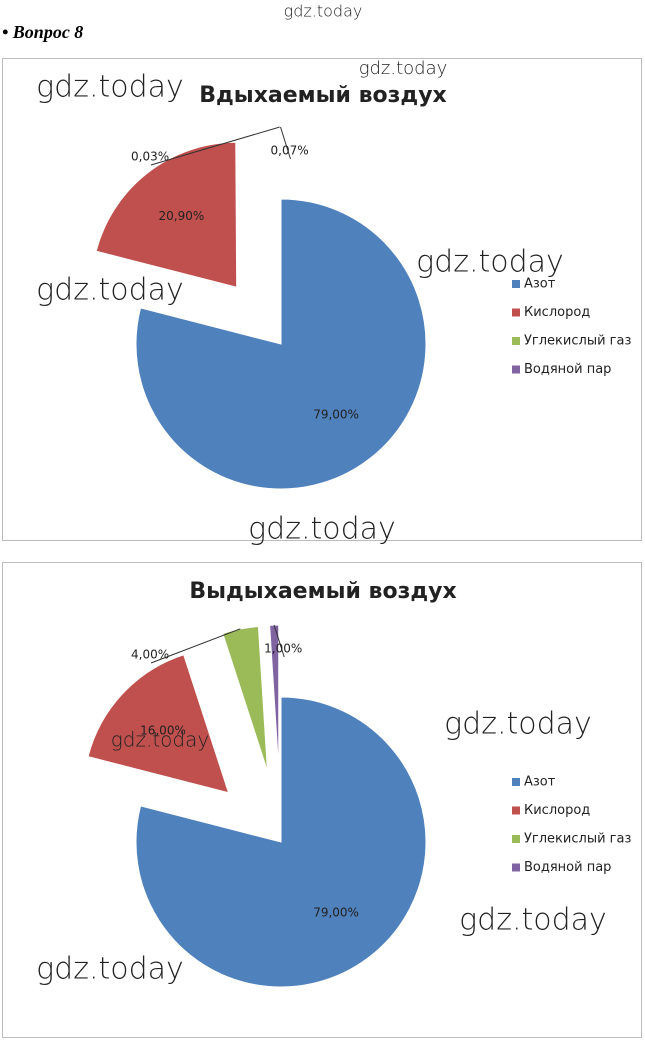  Describe the element at coordinates (163, 731) in the screenshot. I see `data-label: 16,00%` at that location.